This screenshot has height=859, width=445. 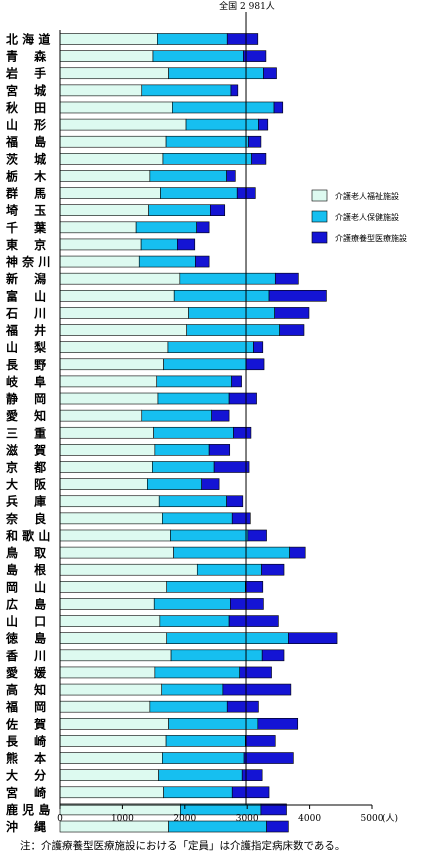 What do you see at coordinates (26, 826) in the screenshot?
I see `category-label: 沖 縄` at bounding box center [26, 826].